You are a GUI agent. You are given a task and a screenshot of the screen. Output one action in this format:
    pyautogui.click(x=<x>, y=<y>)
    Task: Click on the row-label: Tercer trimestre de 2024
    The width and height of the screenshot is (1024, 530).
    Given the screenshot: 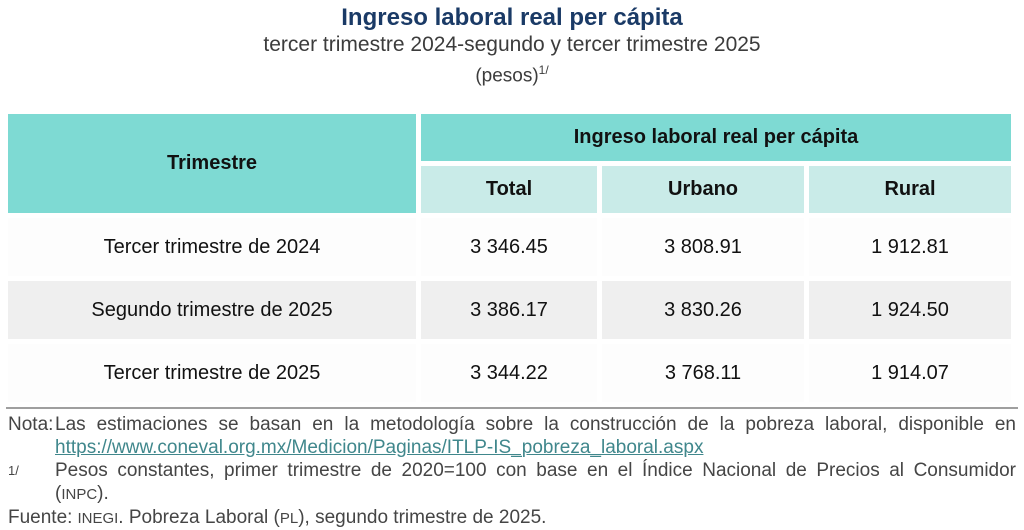 What is the action you would take?
    pyautogui.click(x=212, y=247)
    